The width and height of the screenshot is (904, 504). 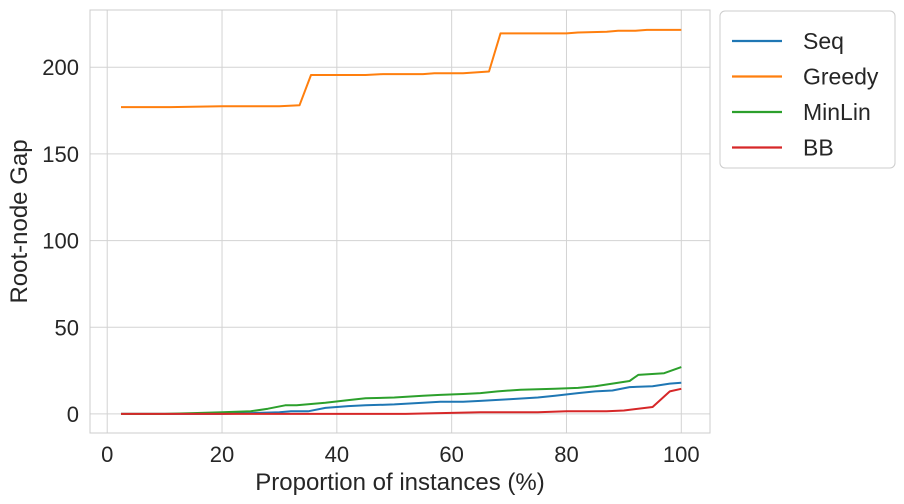 I want to click on y-tick-label: 200, so click(x=60, y=67).